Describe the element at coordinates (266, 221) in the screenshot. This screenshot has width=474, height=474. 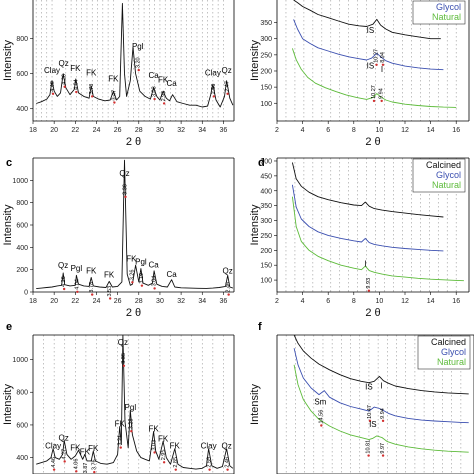
I see `y-tick-label: 300` at that location.